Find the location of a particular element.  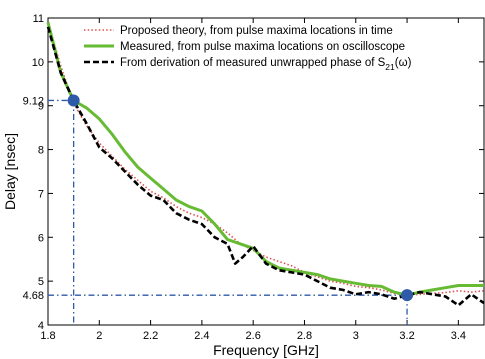

x-tick-label: 2.6 is located at coordinates (253, 336).